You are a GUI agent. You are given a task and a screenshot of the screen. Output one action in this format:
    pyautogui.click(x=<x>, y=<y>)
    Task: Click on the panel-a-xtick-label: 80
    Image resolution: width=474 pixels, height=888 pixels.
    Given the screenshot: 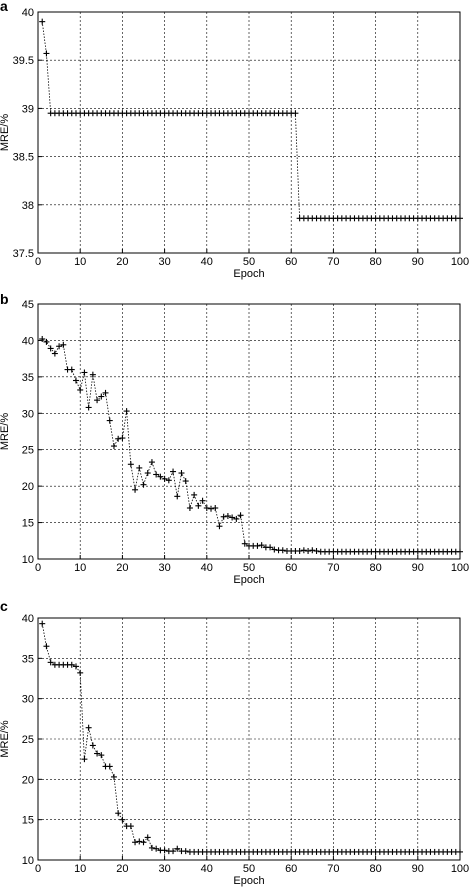 What is the action you would take?
    pyautogui.click(x=375, y=262)
    